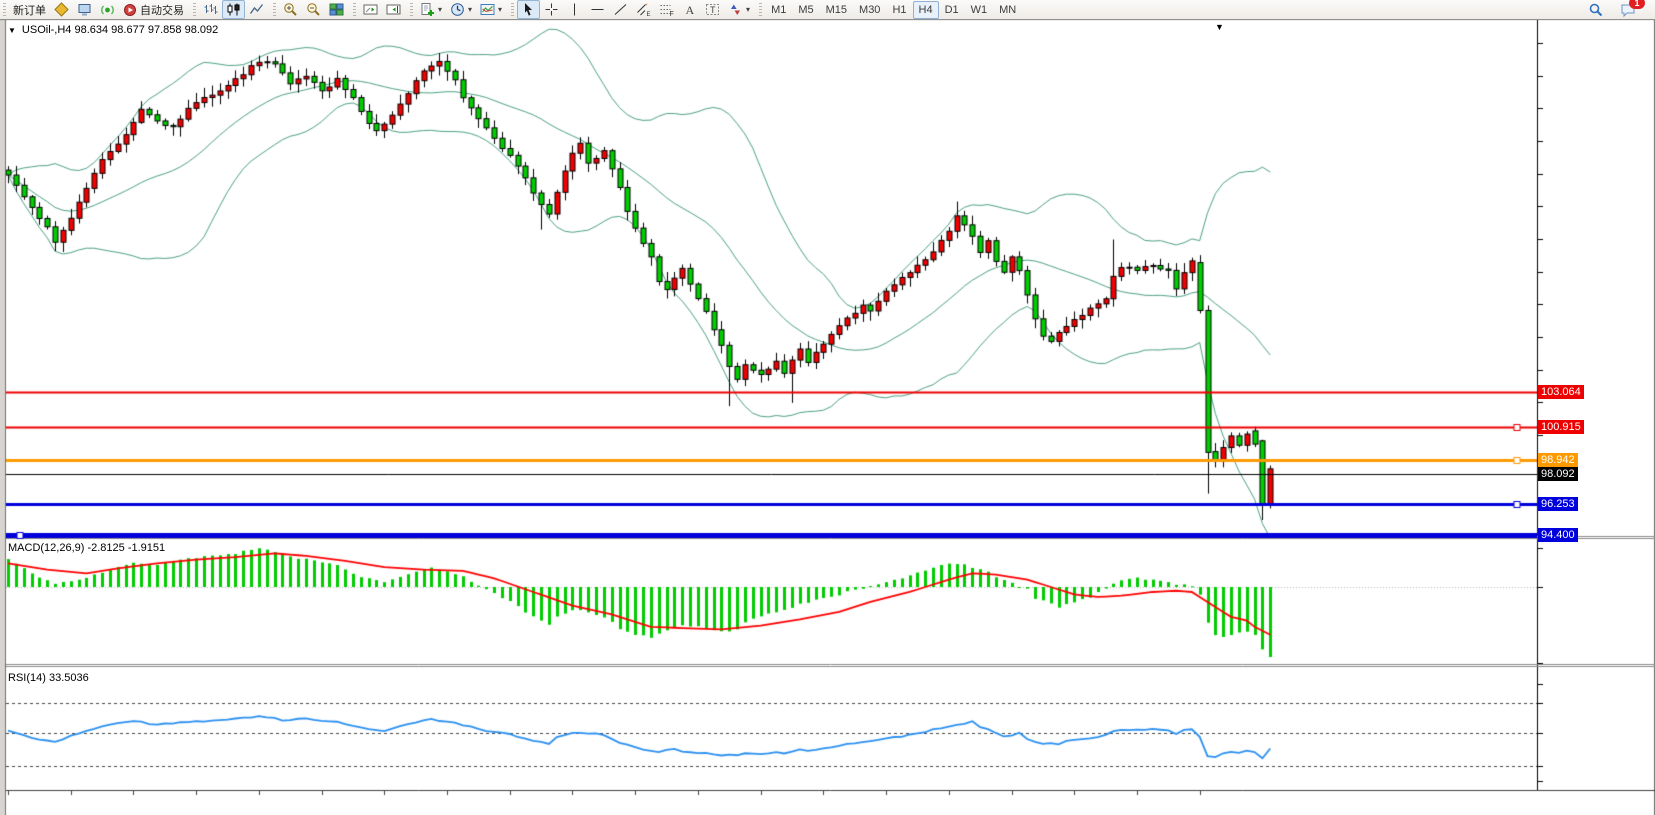  I want to click on new-order-button: 新订单, so click(29, 9).